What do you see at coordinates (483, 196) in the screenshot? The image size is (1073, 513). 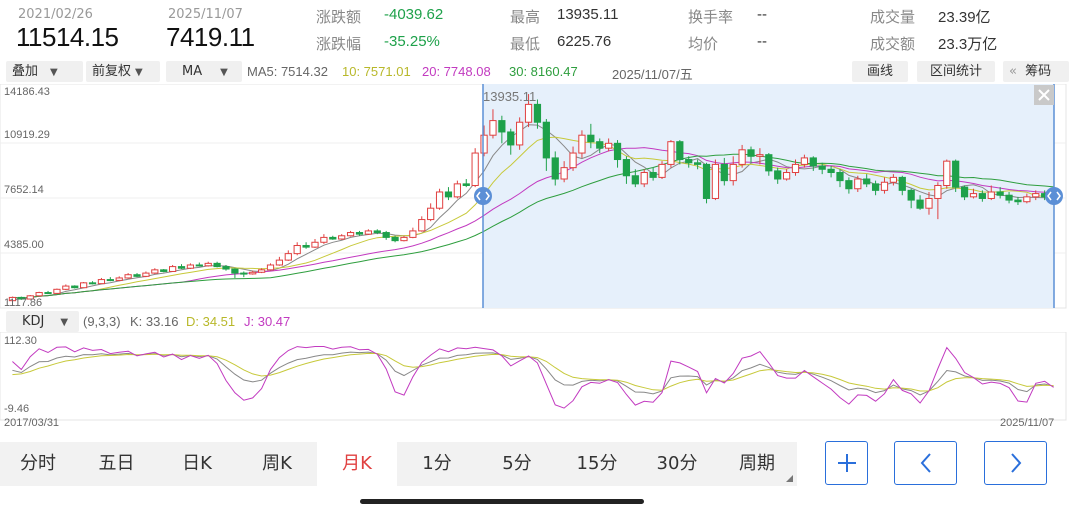 I see `selection-left-handle` at bounding box center [483, 196].